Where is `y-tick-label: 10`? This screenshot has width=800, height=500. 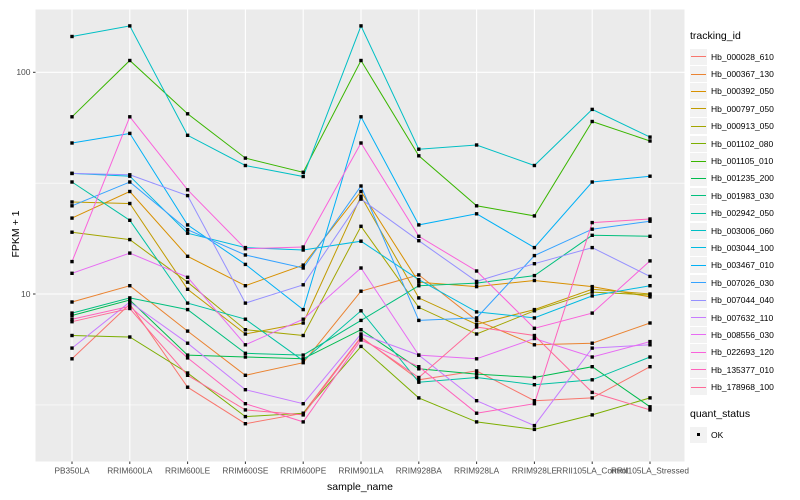
y-tick-label: 10 is located at coordinates (26, 294).